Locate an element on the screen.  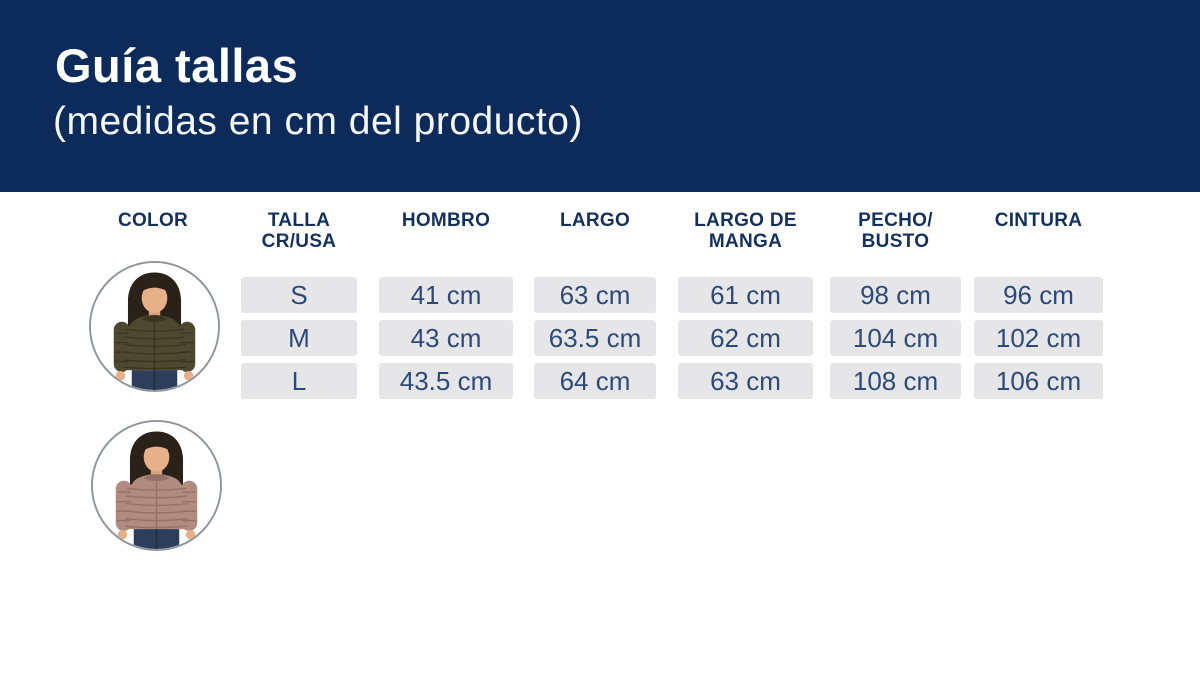
product-photo-olive-jacket is located at coordinates (154, 326).